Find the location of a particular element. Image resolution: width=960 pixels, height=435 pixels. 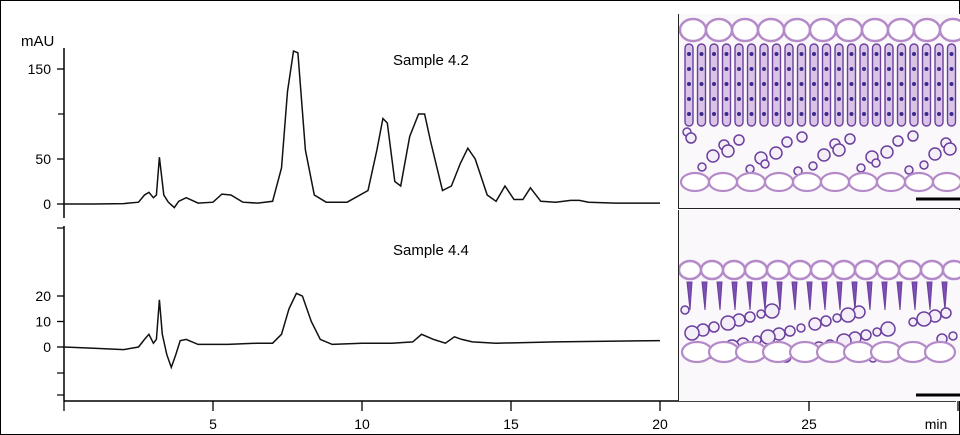

y-tick-label-1-0: 0 is located at coordinates (47, 347).